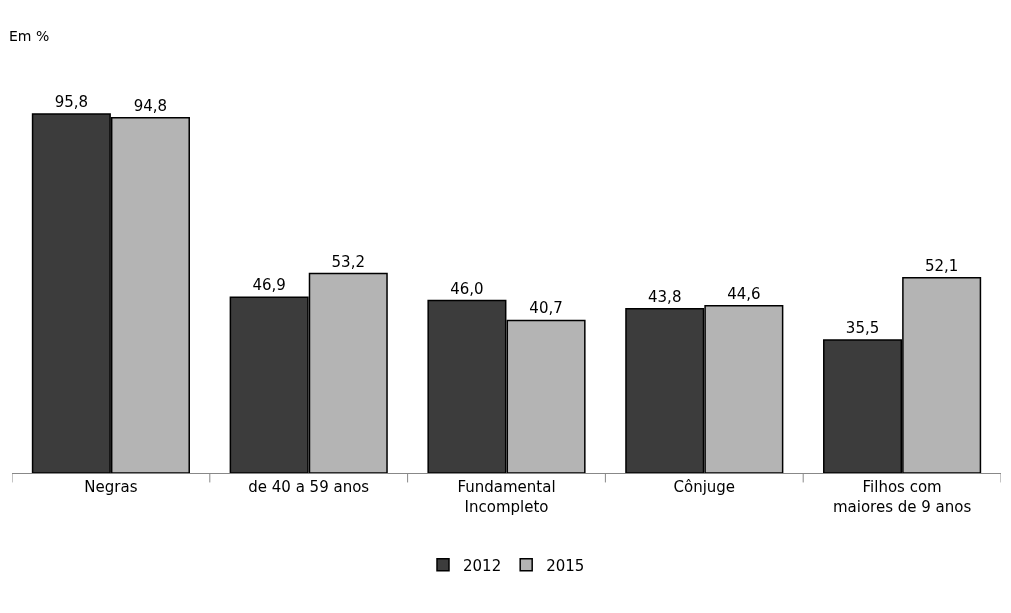  What do you see at coordinates (744, 293) in the screenshot?
I see `data-label: 44,6` at bounding box center [744, 293].